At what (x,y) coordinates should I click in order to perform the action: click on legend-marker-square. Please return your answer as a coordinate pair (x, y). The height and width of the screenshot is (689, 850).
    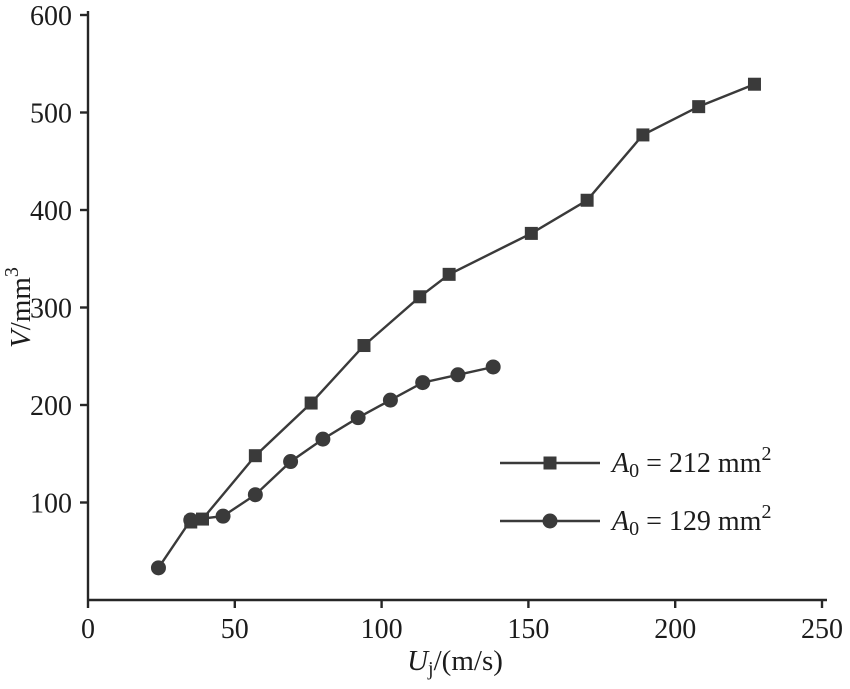
    Looking at the image, I should click on (550, 463).